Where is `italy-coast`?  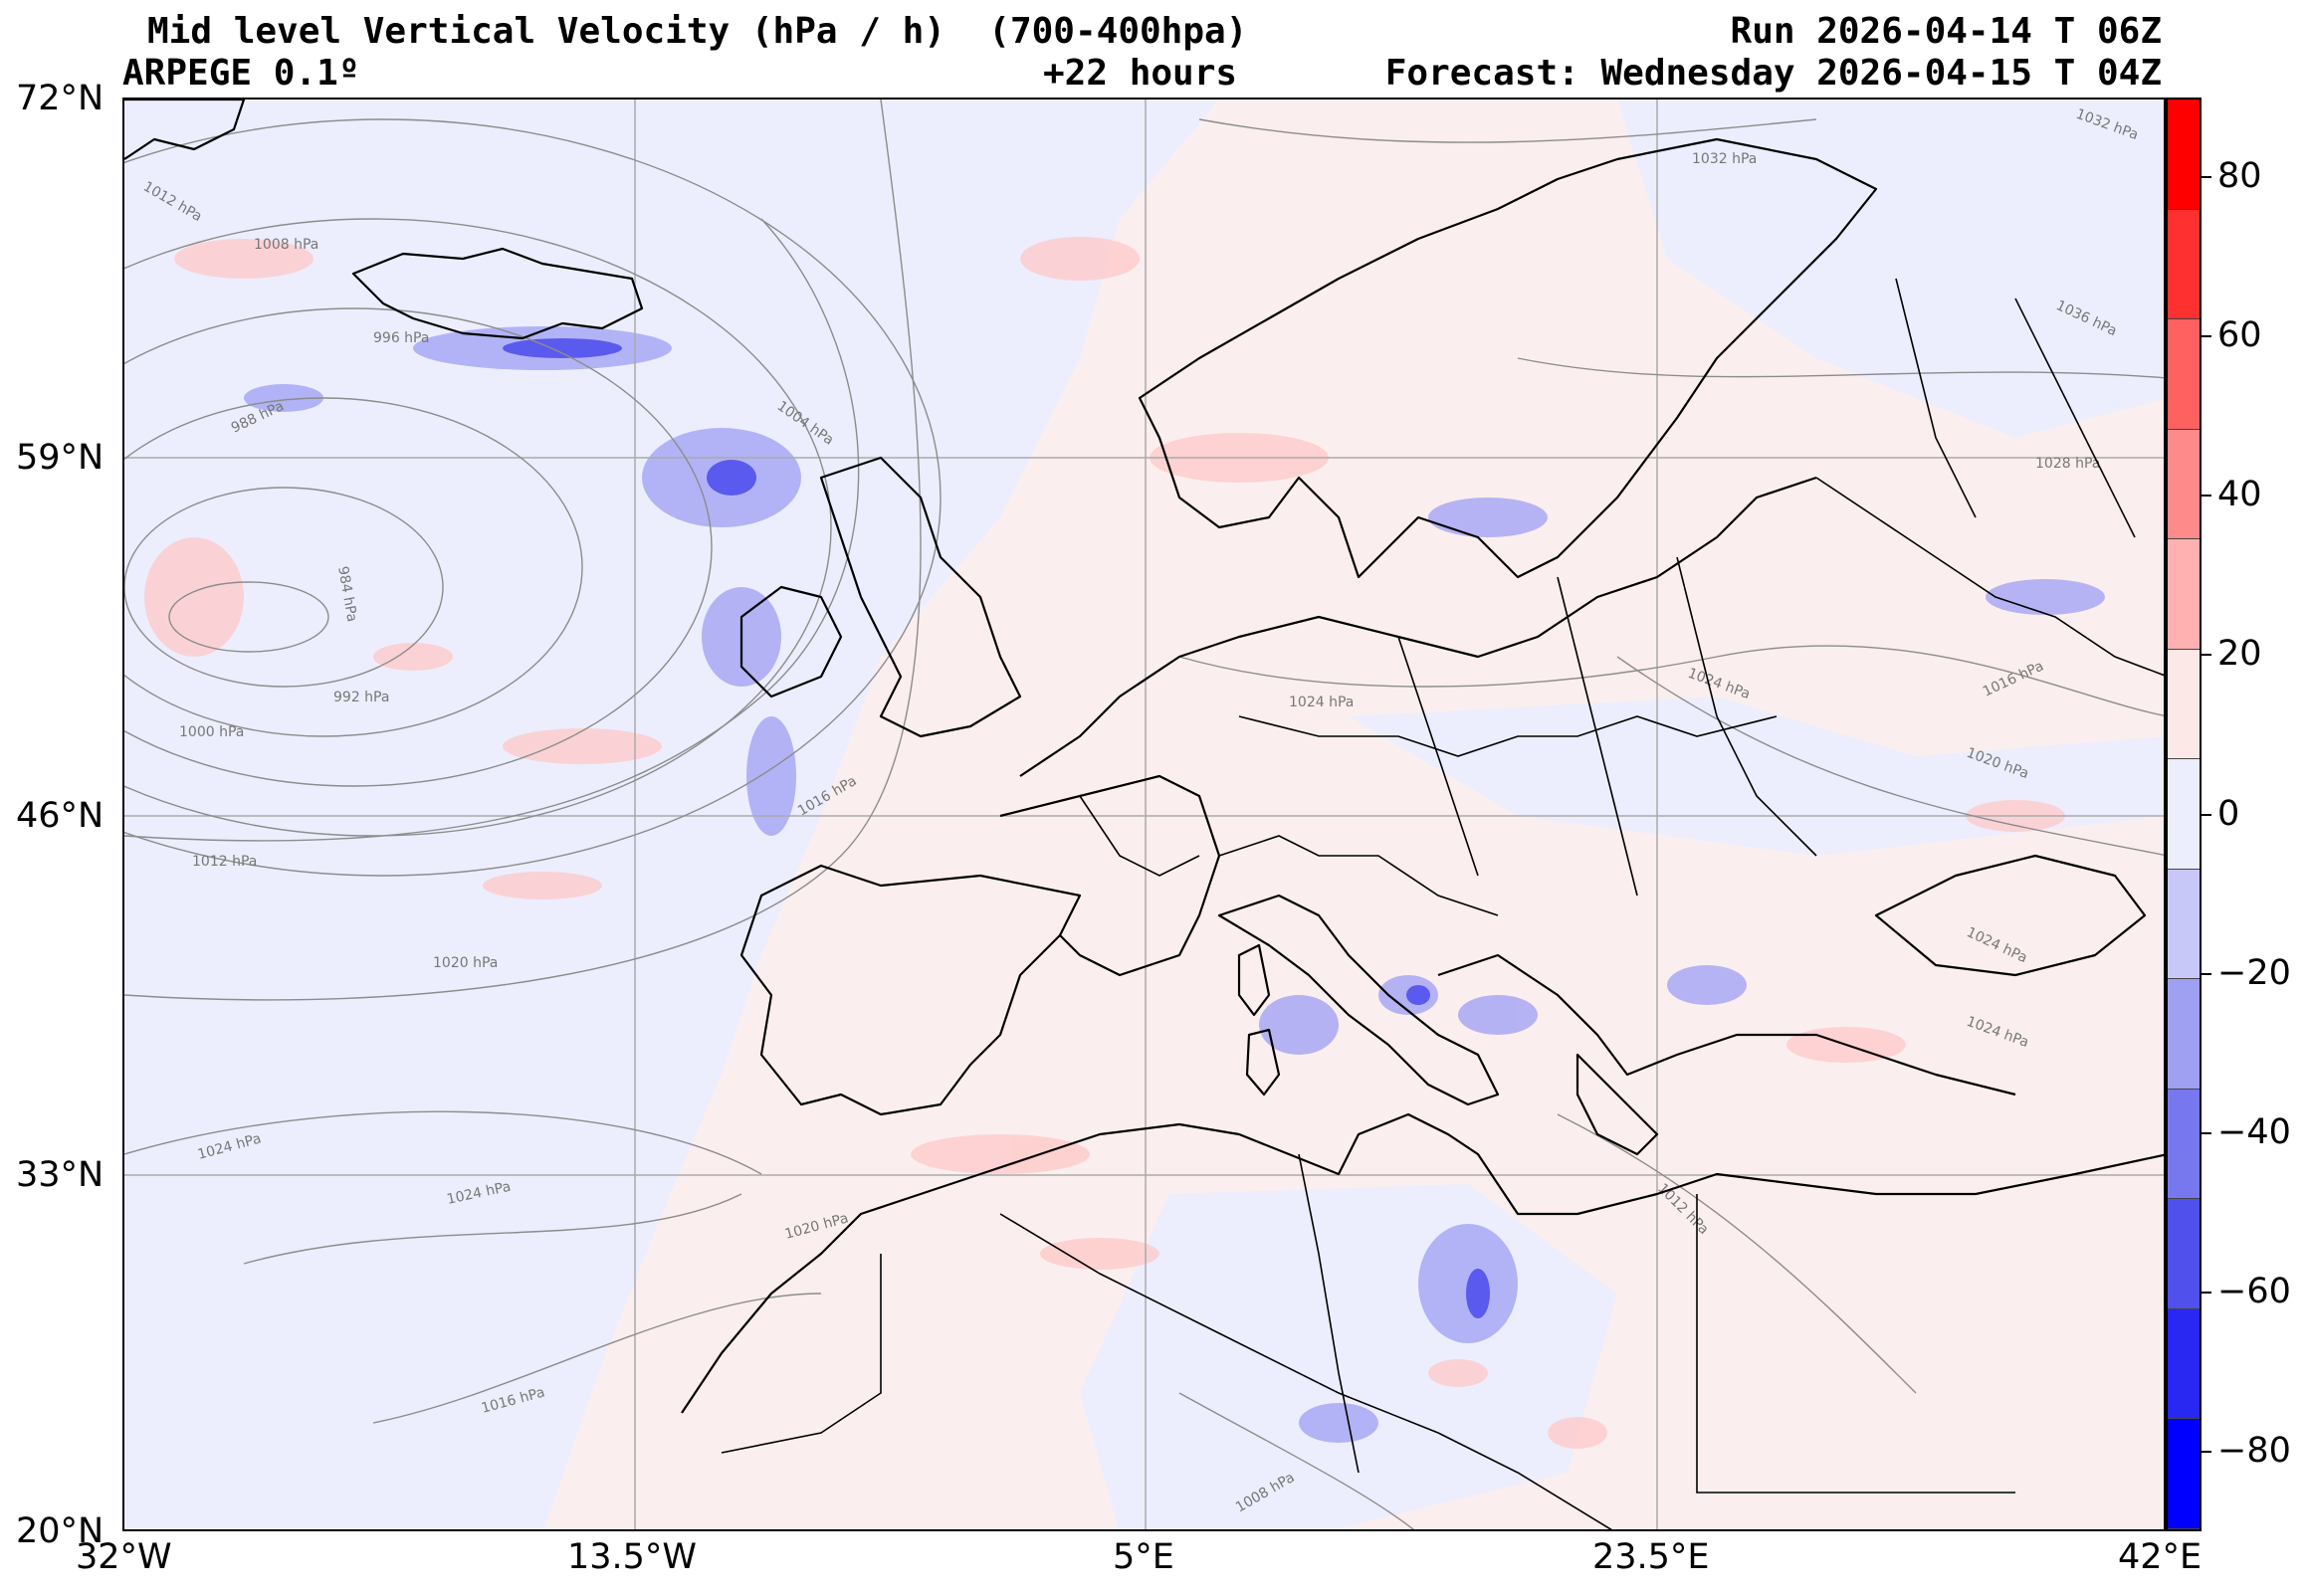 italy-coast is located at coordinates (1358, 1000).